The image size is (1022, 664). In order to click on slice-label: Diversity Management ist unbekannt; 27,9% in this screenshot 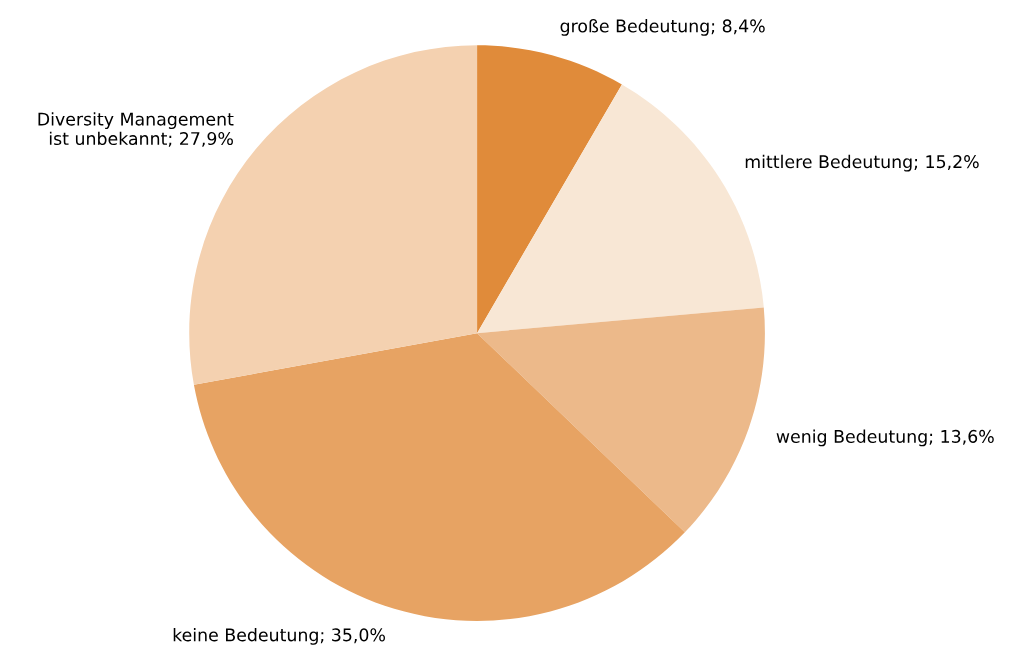, I will do `click(136, 129)`.